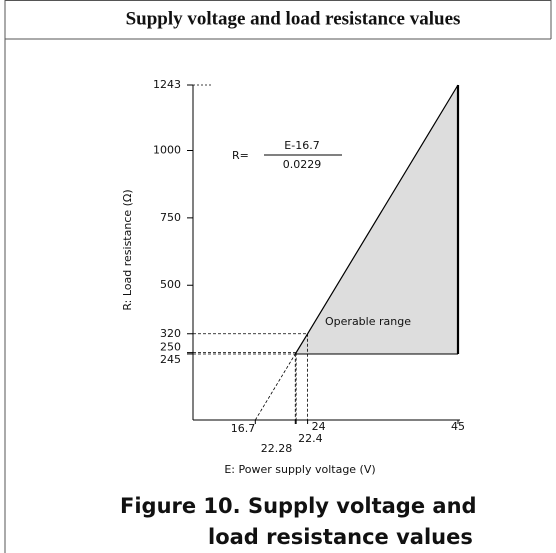 The height and width of the screenshot is (553, 556). Describe the element at coordinates (167, 149) in the screenshot. I see `y-tick-label: 1000` at that location.